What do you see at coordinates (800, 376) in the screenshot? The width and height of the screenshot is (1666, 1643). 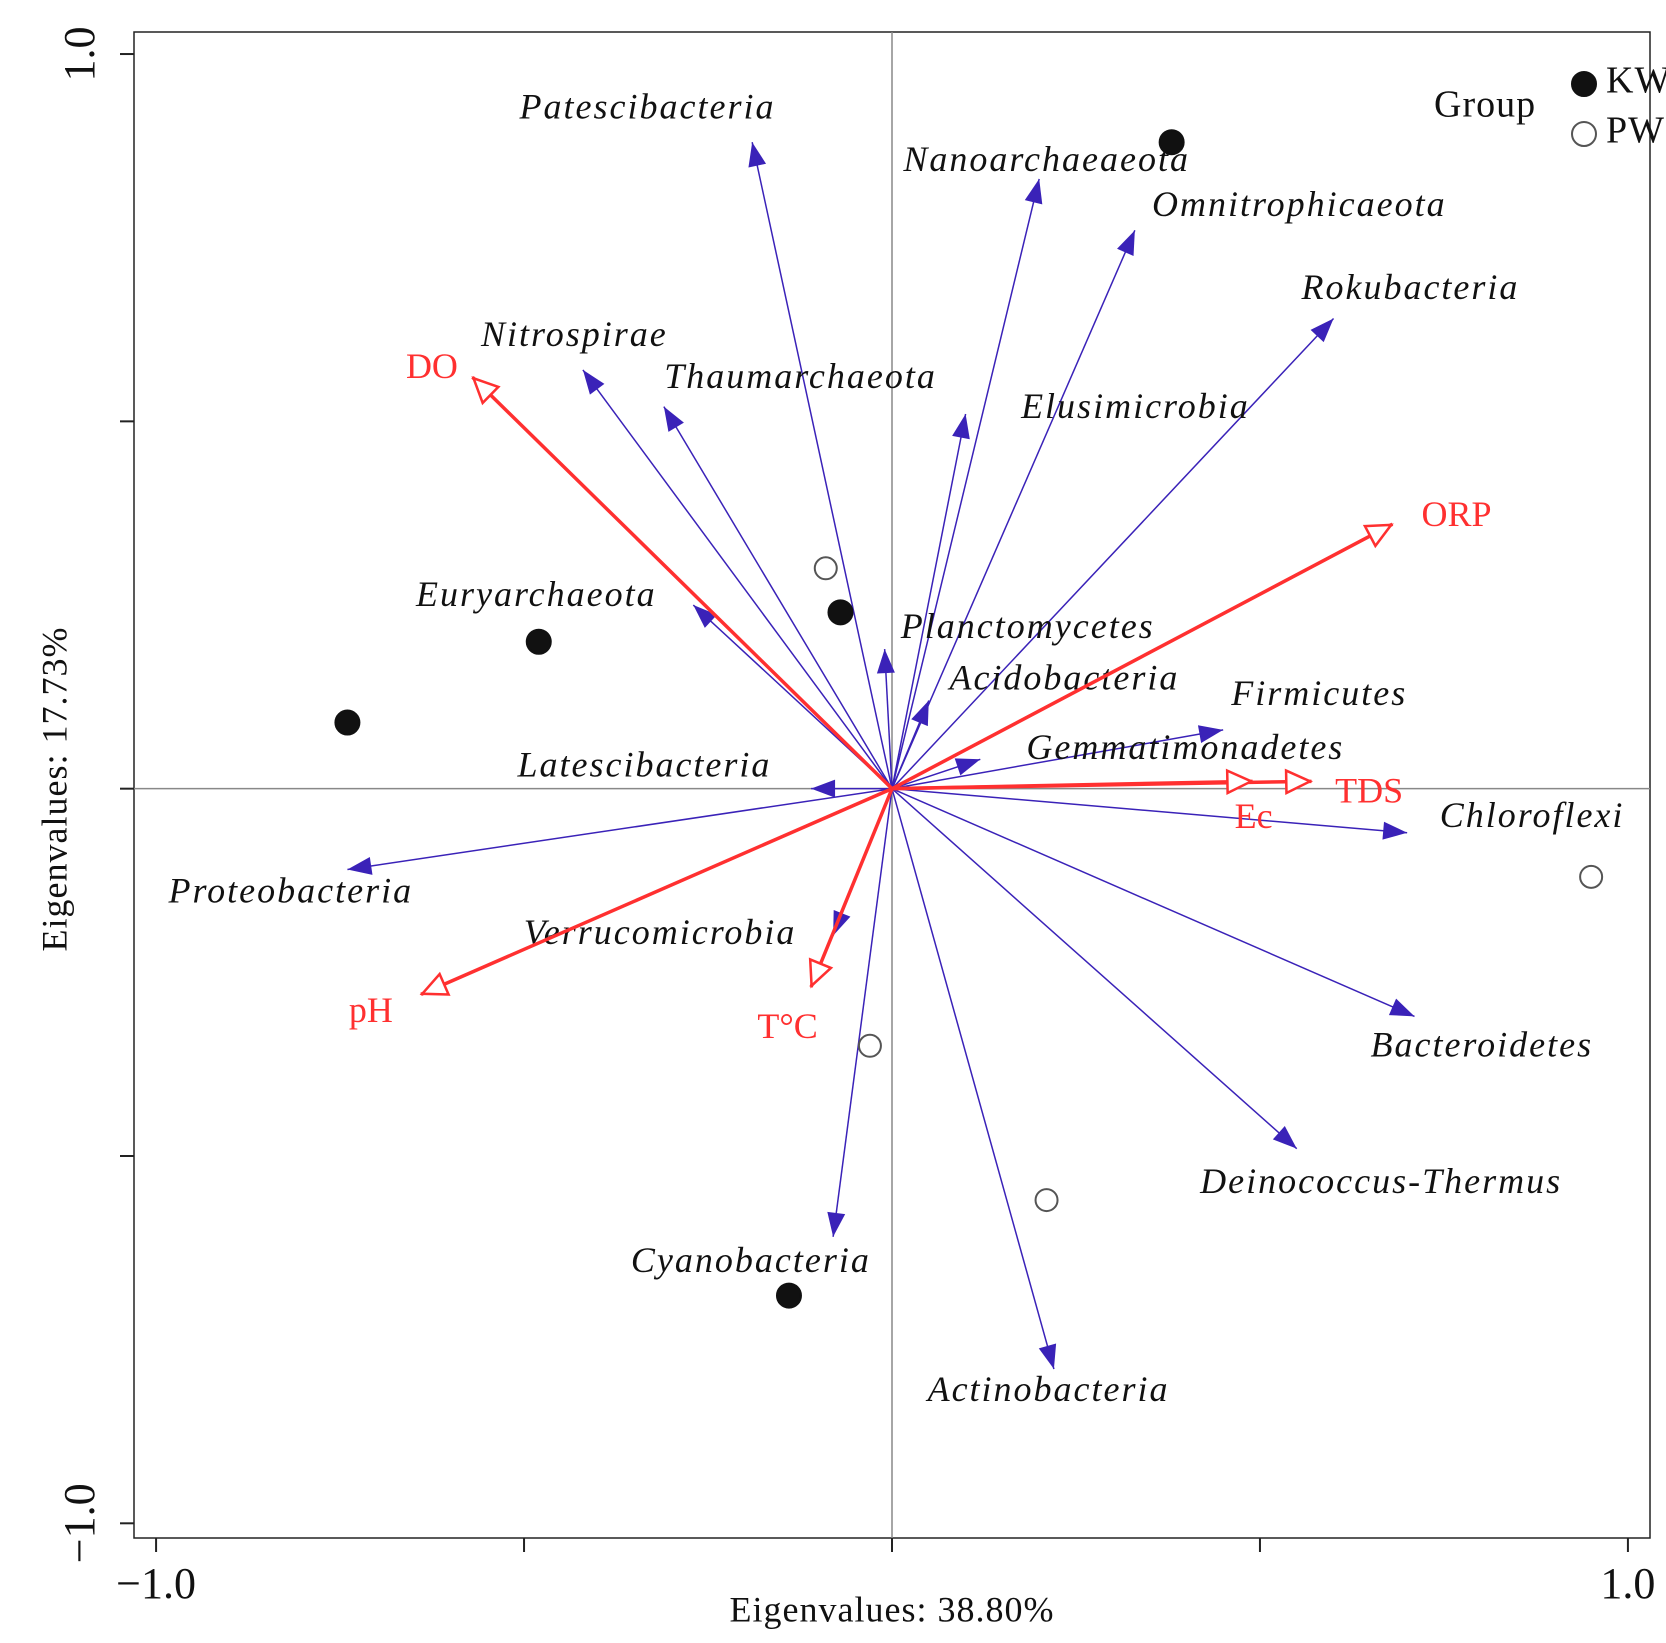 I see `species-label: Thaumarchaeota` at bounding box center [800, 376].